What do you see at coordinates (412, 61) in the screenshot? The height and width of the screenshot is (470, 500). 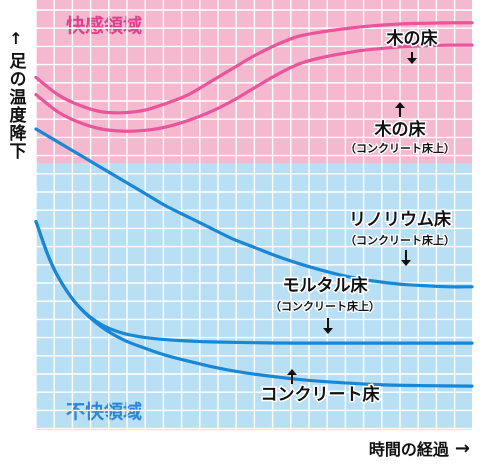 I see `series-0-arrow-head` at bounding box center [412, 61].